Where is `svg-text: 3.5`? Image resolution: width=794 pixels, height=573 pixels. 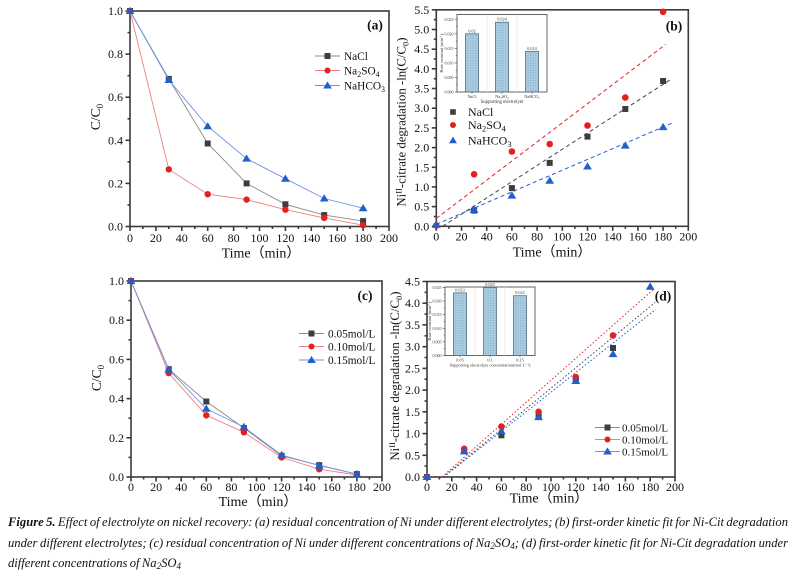 svg-text: 3.5 is located at coordinates (412, 325).